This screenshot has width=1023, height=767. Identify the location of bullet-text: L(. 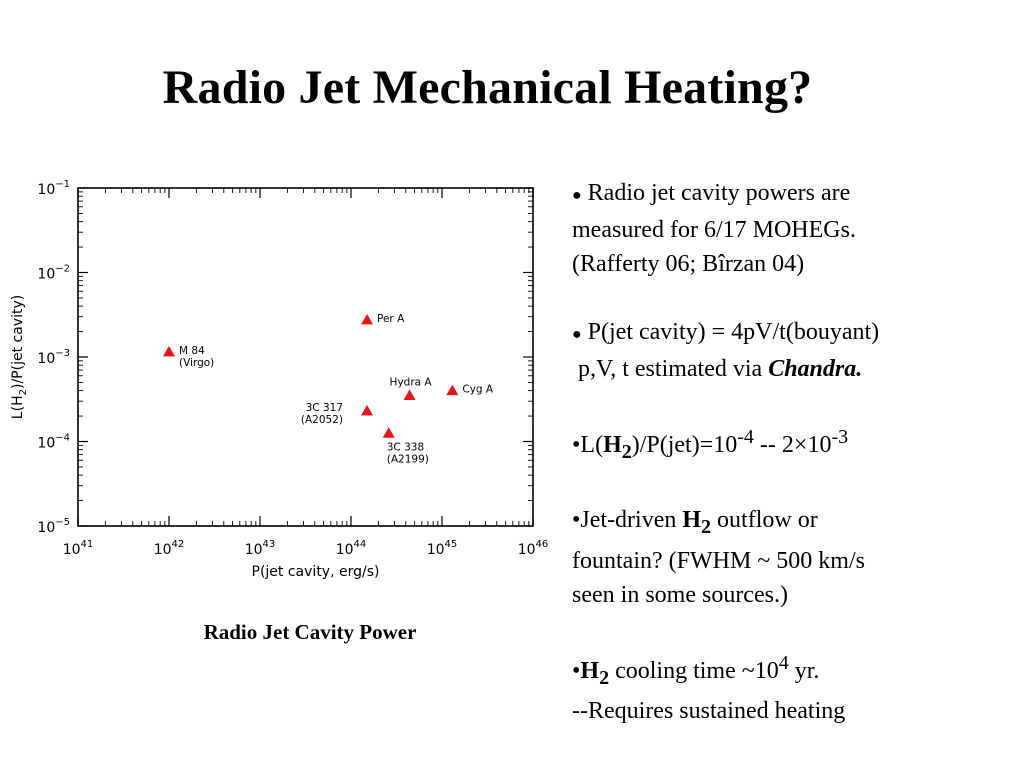
(592, 445).